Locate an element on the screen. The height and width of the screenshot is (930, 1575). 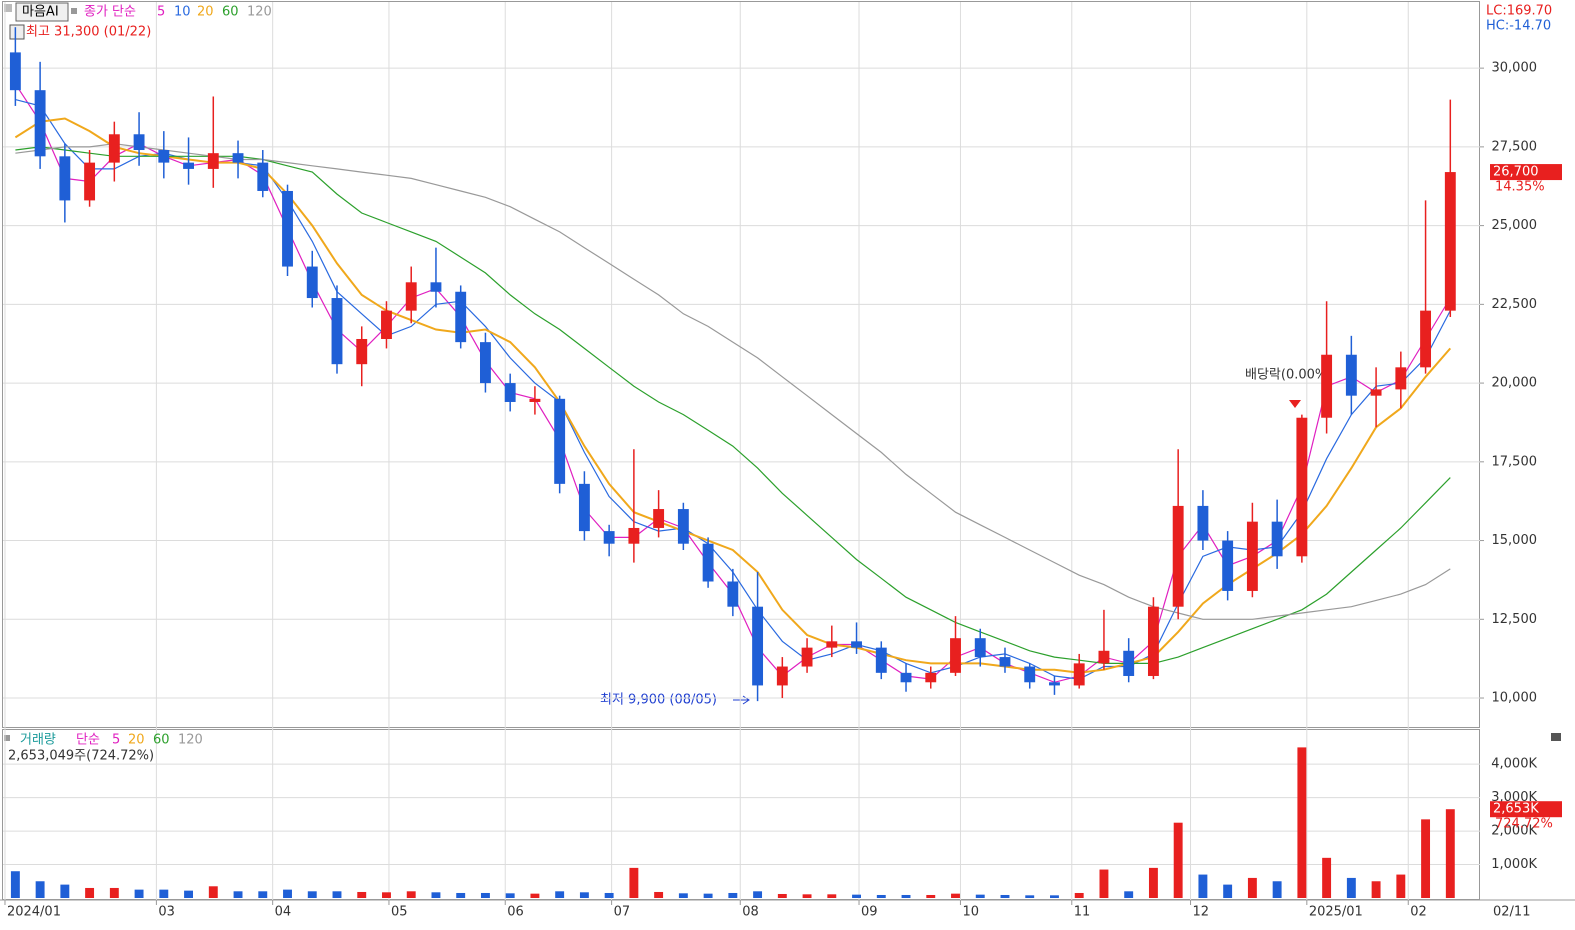
y-tick-label: 1,000K is located at coordinates (1514, 864).